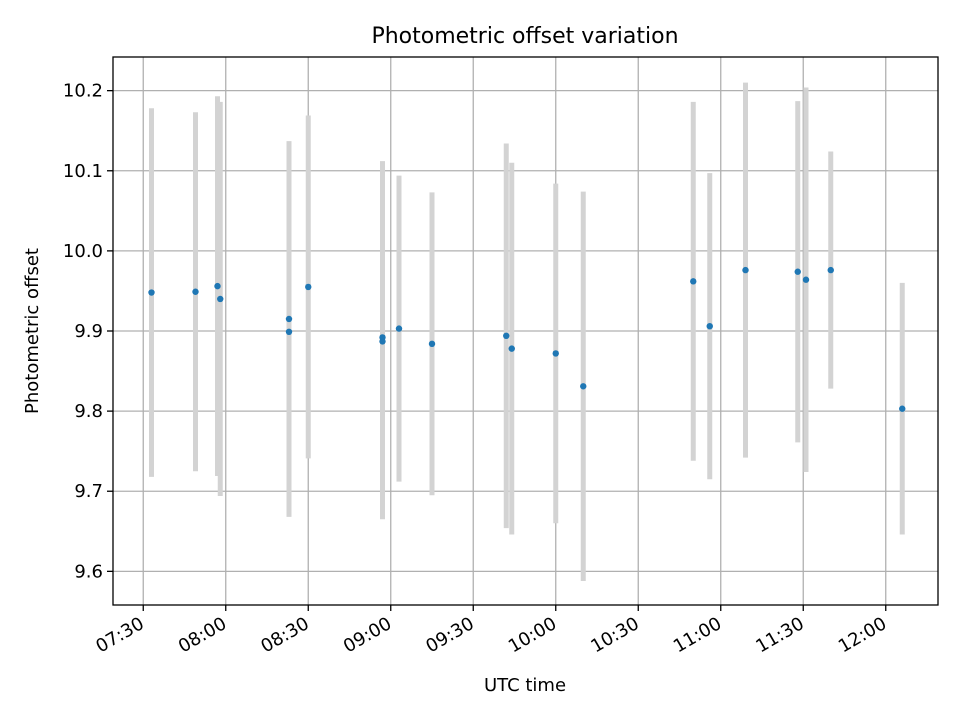 Image resolution: width=960 pixels, height=720 pixels. I want to click on y-axis-ticks: 9.6 9.7 9.8 9.9 10.0 10.1 10.2, so click(88, 331).